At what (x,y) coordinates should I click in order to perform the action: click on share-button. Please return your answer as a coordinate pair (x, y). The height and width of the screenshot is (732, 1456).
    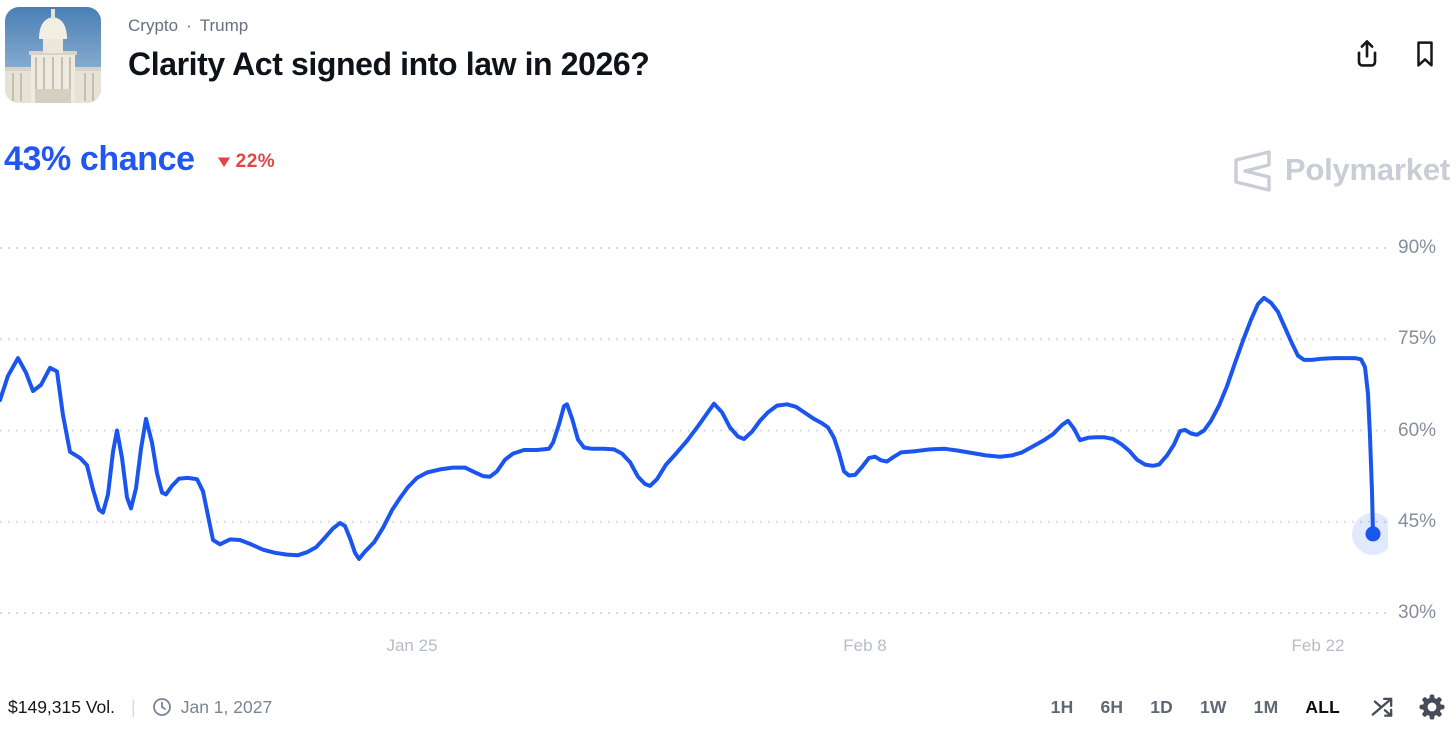
    Looking at the image, I should click on (1367, 54).